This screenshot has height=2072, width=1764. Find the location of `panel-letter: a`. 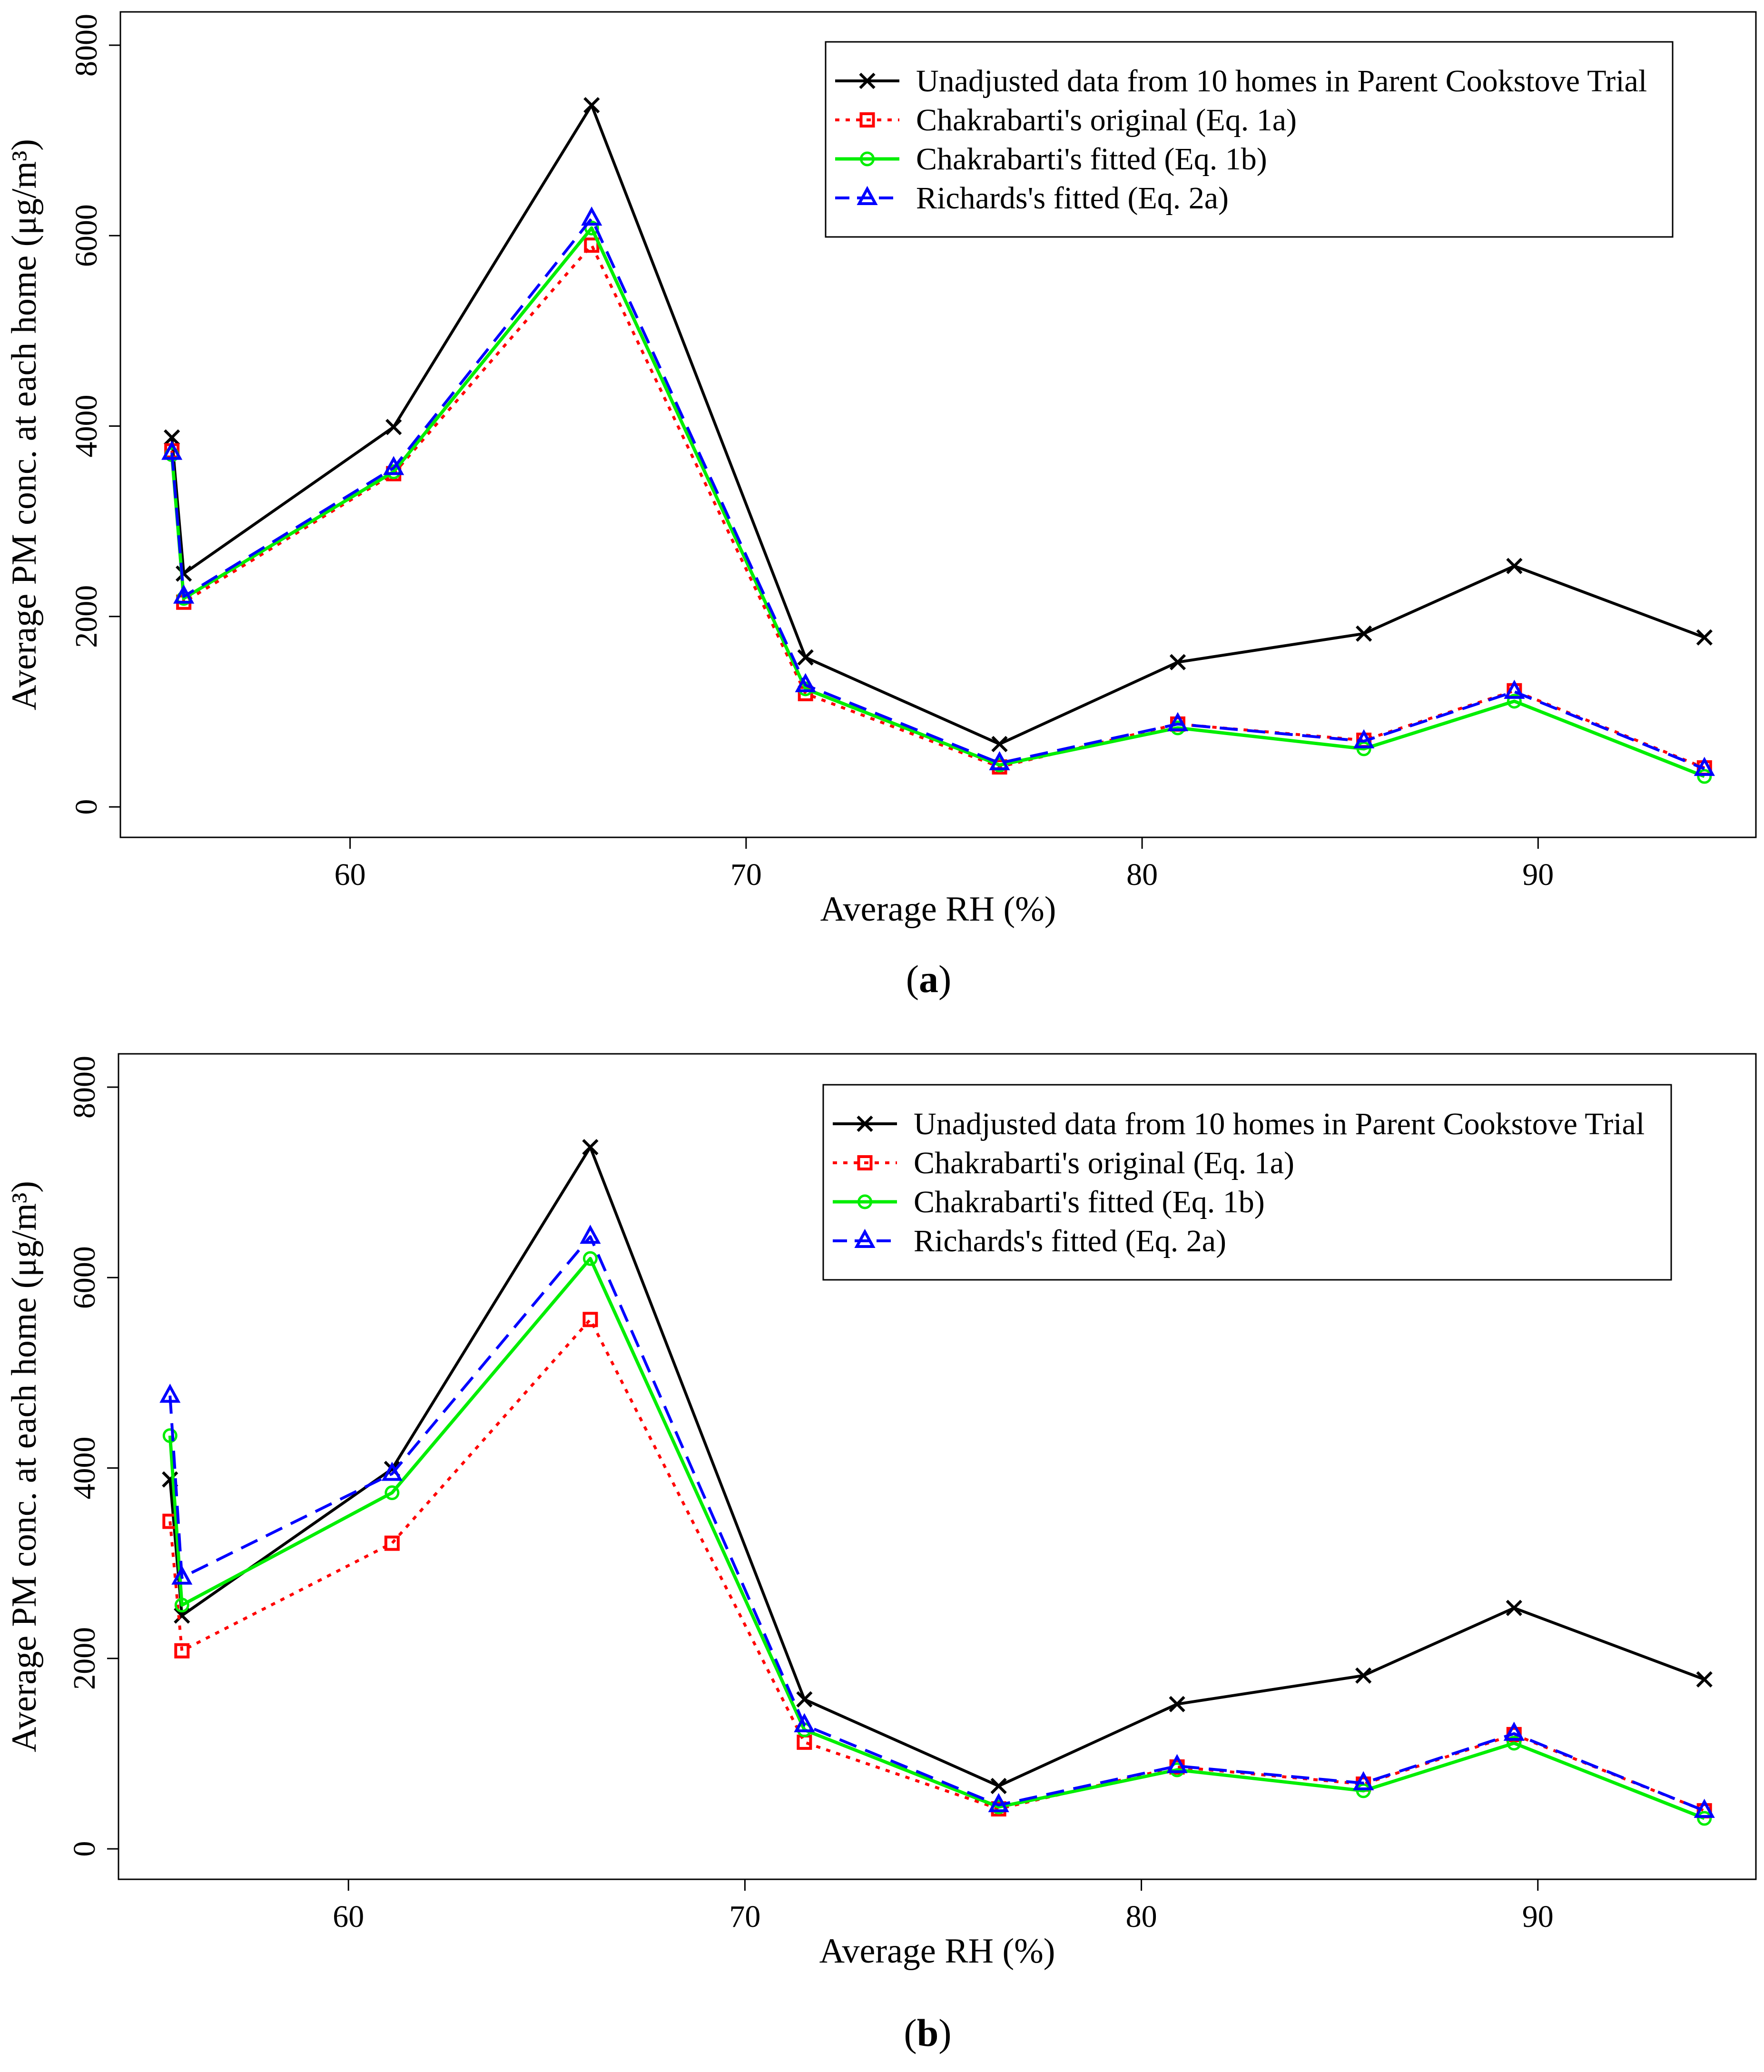

panel-letter: a is located at coordinates (928, 979).